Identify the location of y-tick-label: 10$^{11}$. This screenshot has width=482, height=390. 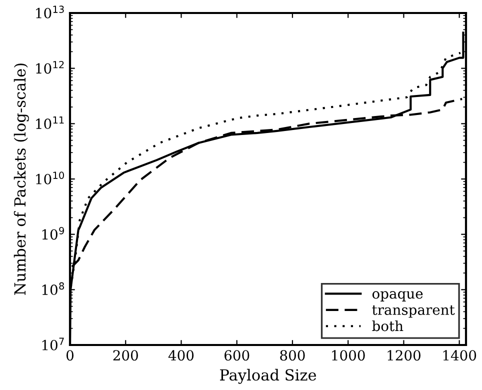
(50, 123).